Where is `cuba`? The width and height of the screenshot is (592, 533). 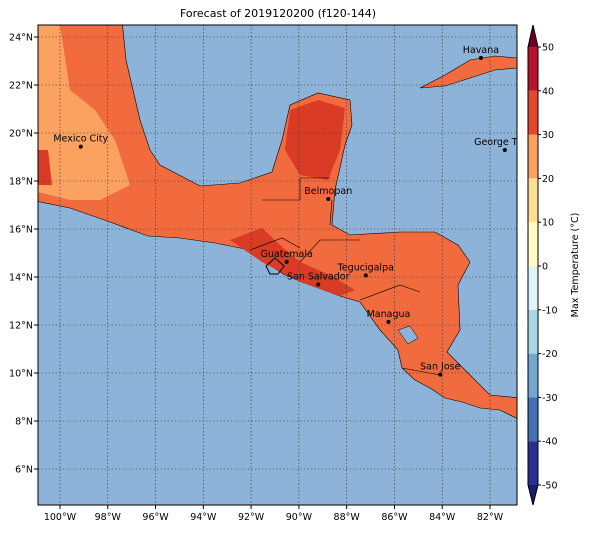
cuba is located at coordinates (468, 72).